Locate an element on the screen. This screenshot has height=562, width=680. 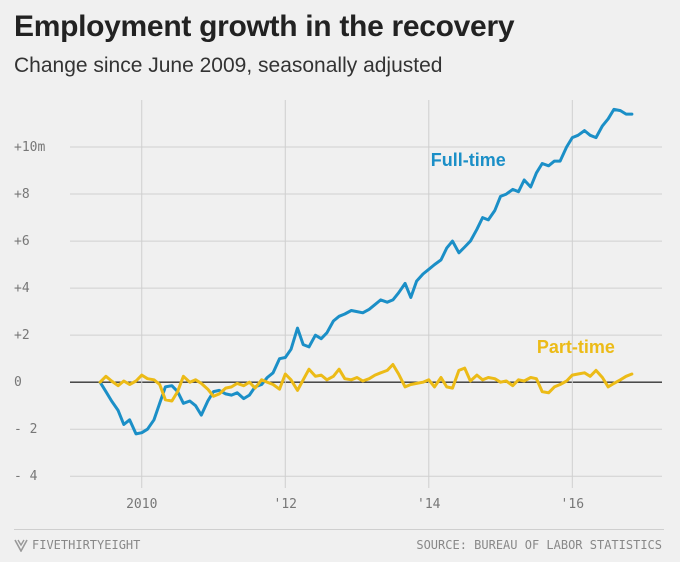
brand-name: FIVETHIRTYEIGHT is located at coordinates (86, 545).